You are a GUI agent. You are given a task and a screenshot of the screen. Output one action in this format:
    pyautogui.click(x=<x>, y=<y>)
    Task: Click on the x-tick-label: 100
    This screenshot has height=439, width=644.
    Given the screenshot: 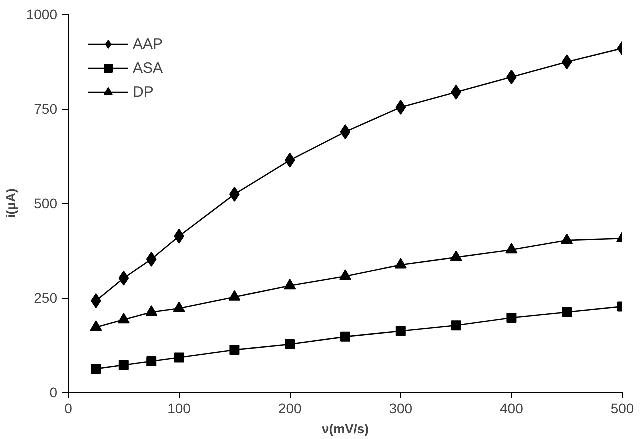 What is the action you would take?
    pyautogui.click(x=180, y=408)
    